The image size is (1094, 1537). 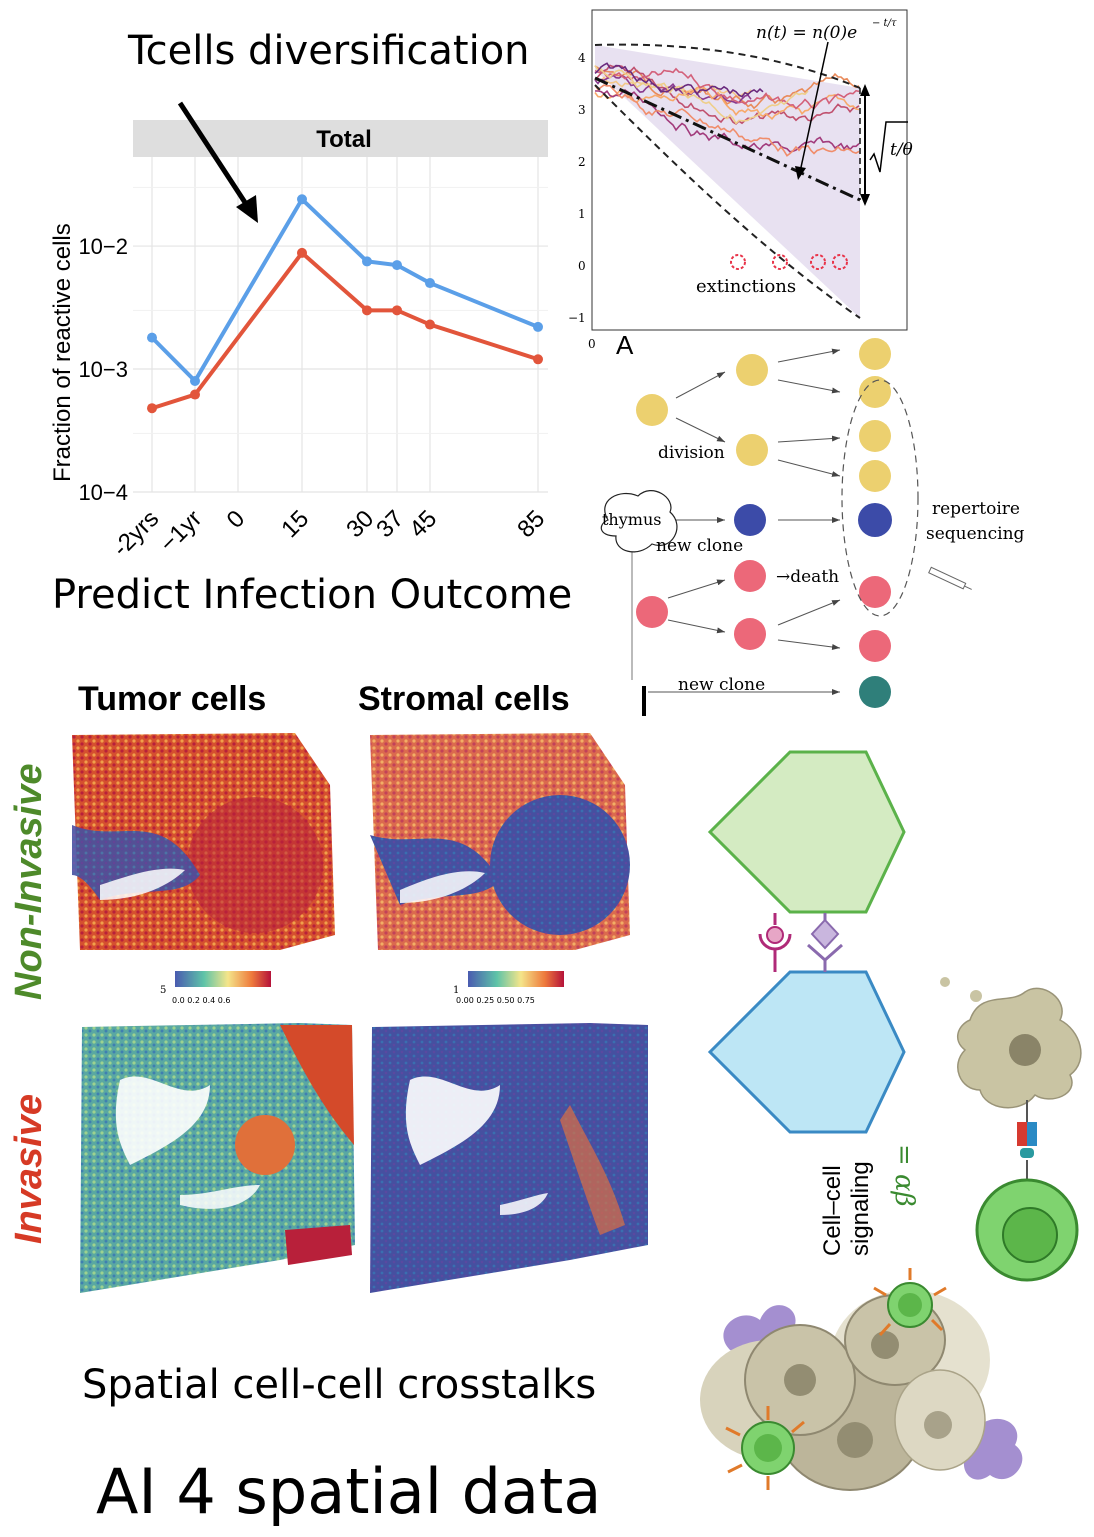 I want to click on chart-series, so click(x=345, y=304).